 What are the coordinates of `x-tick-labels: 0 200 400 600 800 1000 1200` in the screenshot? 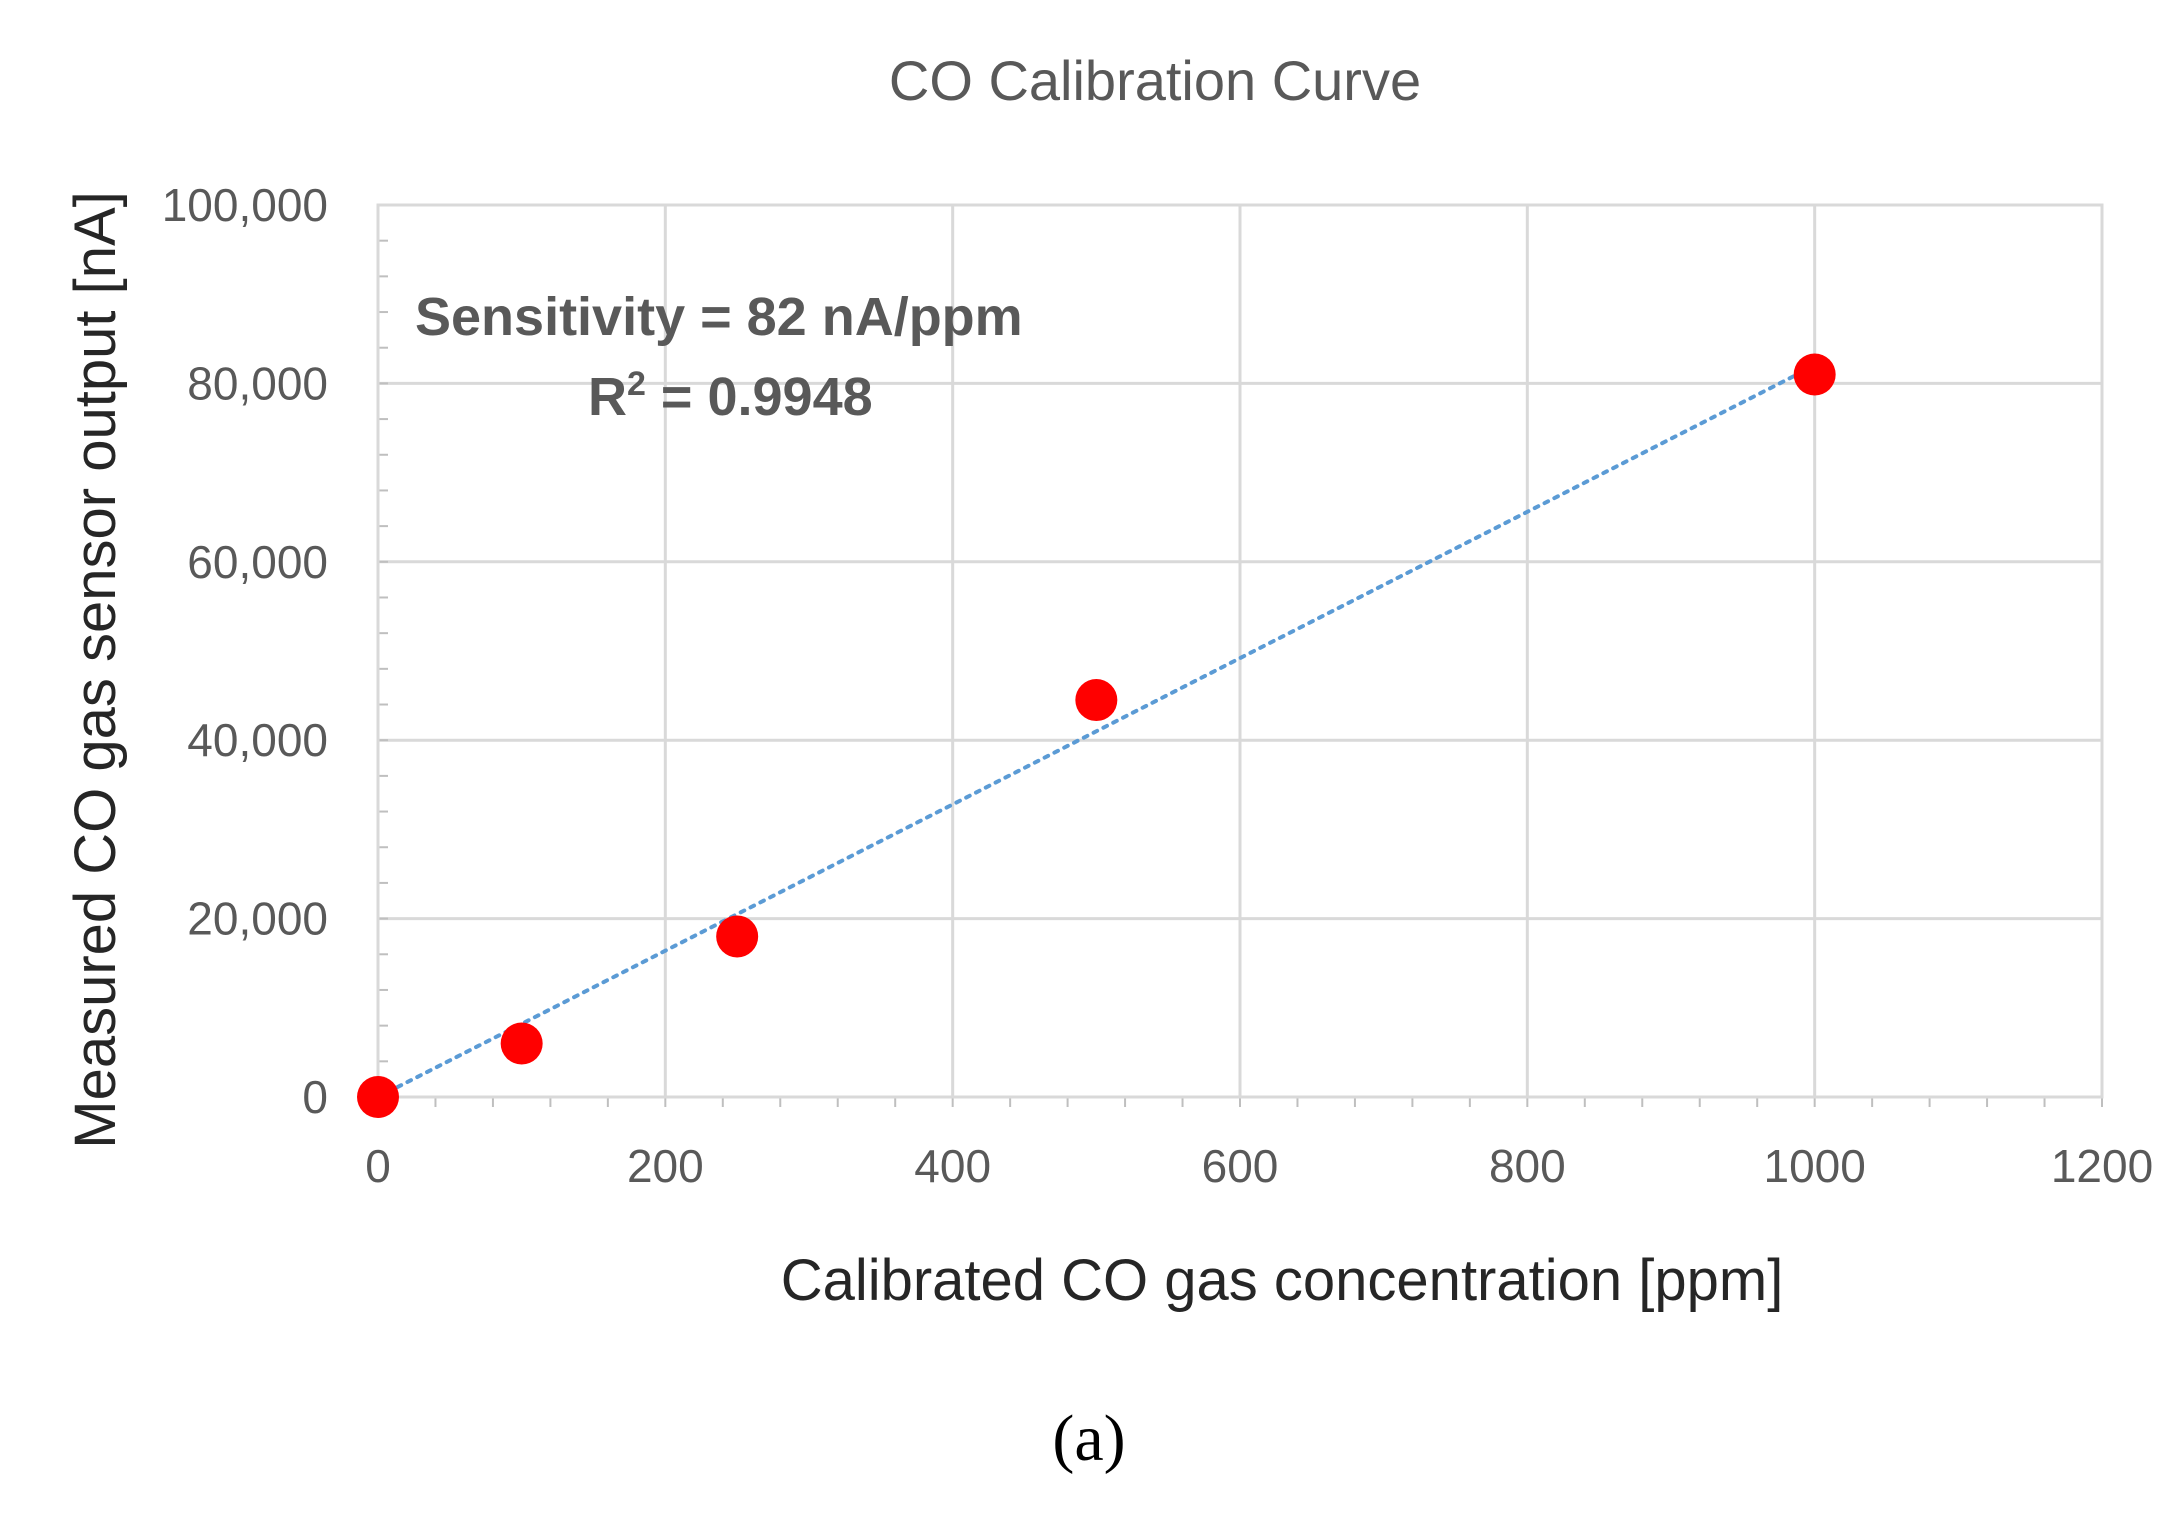 It's located at (1259, 1166).